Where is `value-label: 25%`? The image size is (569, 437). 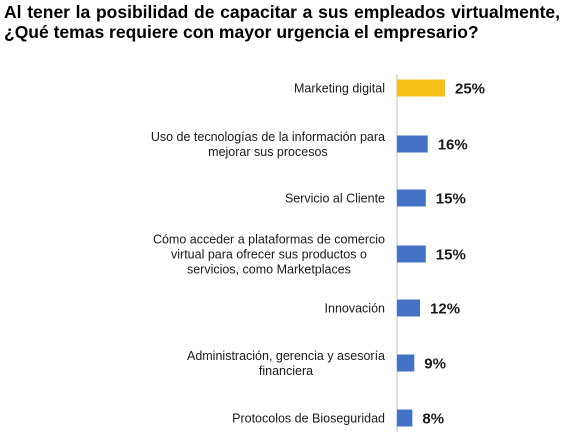
value-label: 25% is located at coordinates (470, 89).